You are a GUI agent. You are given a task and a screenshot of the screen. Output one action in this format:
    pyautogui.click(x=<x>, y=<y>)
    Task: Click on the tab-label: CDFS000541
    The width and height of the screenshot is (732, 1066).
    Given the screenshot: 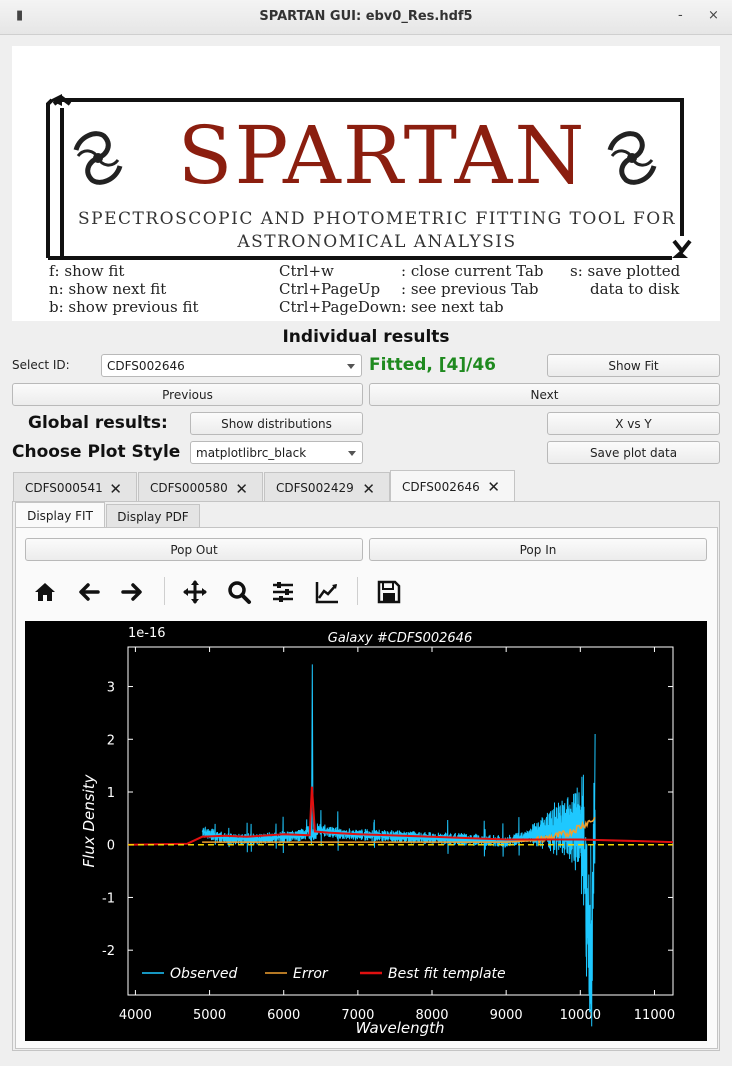 What is the action you would take?
    pyautogui.click(x=64, y=487)
    